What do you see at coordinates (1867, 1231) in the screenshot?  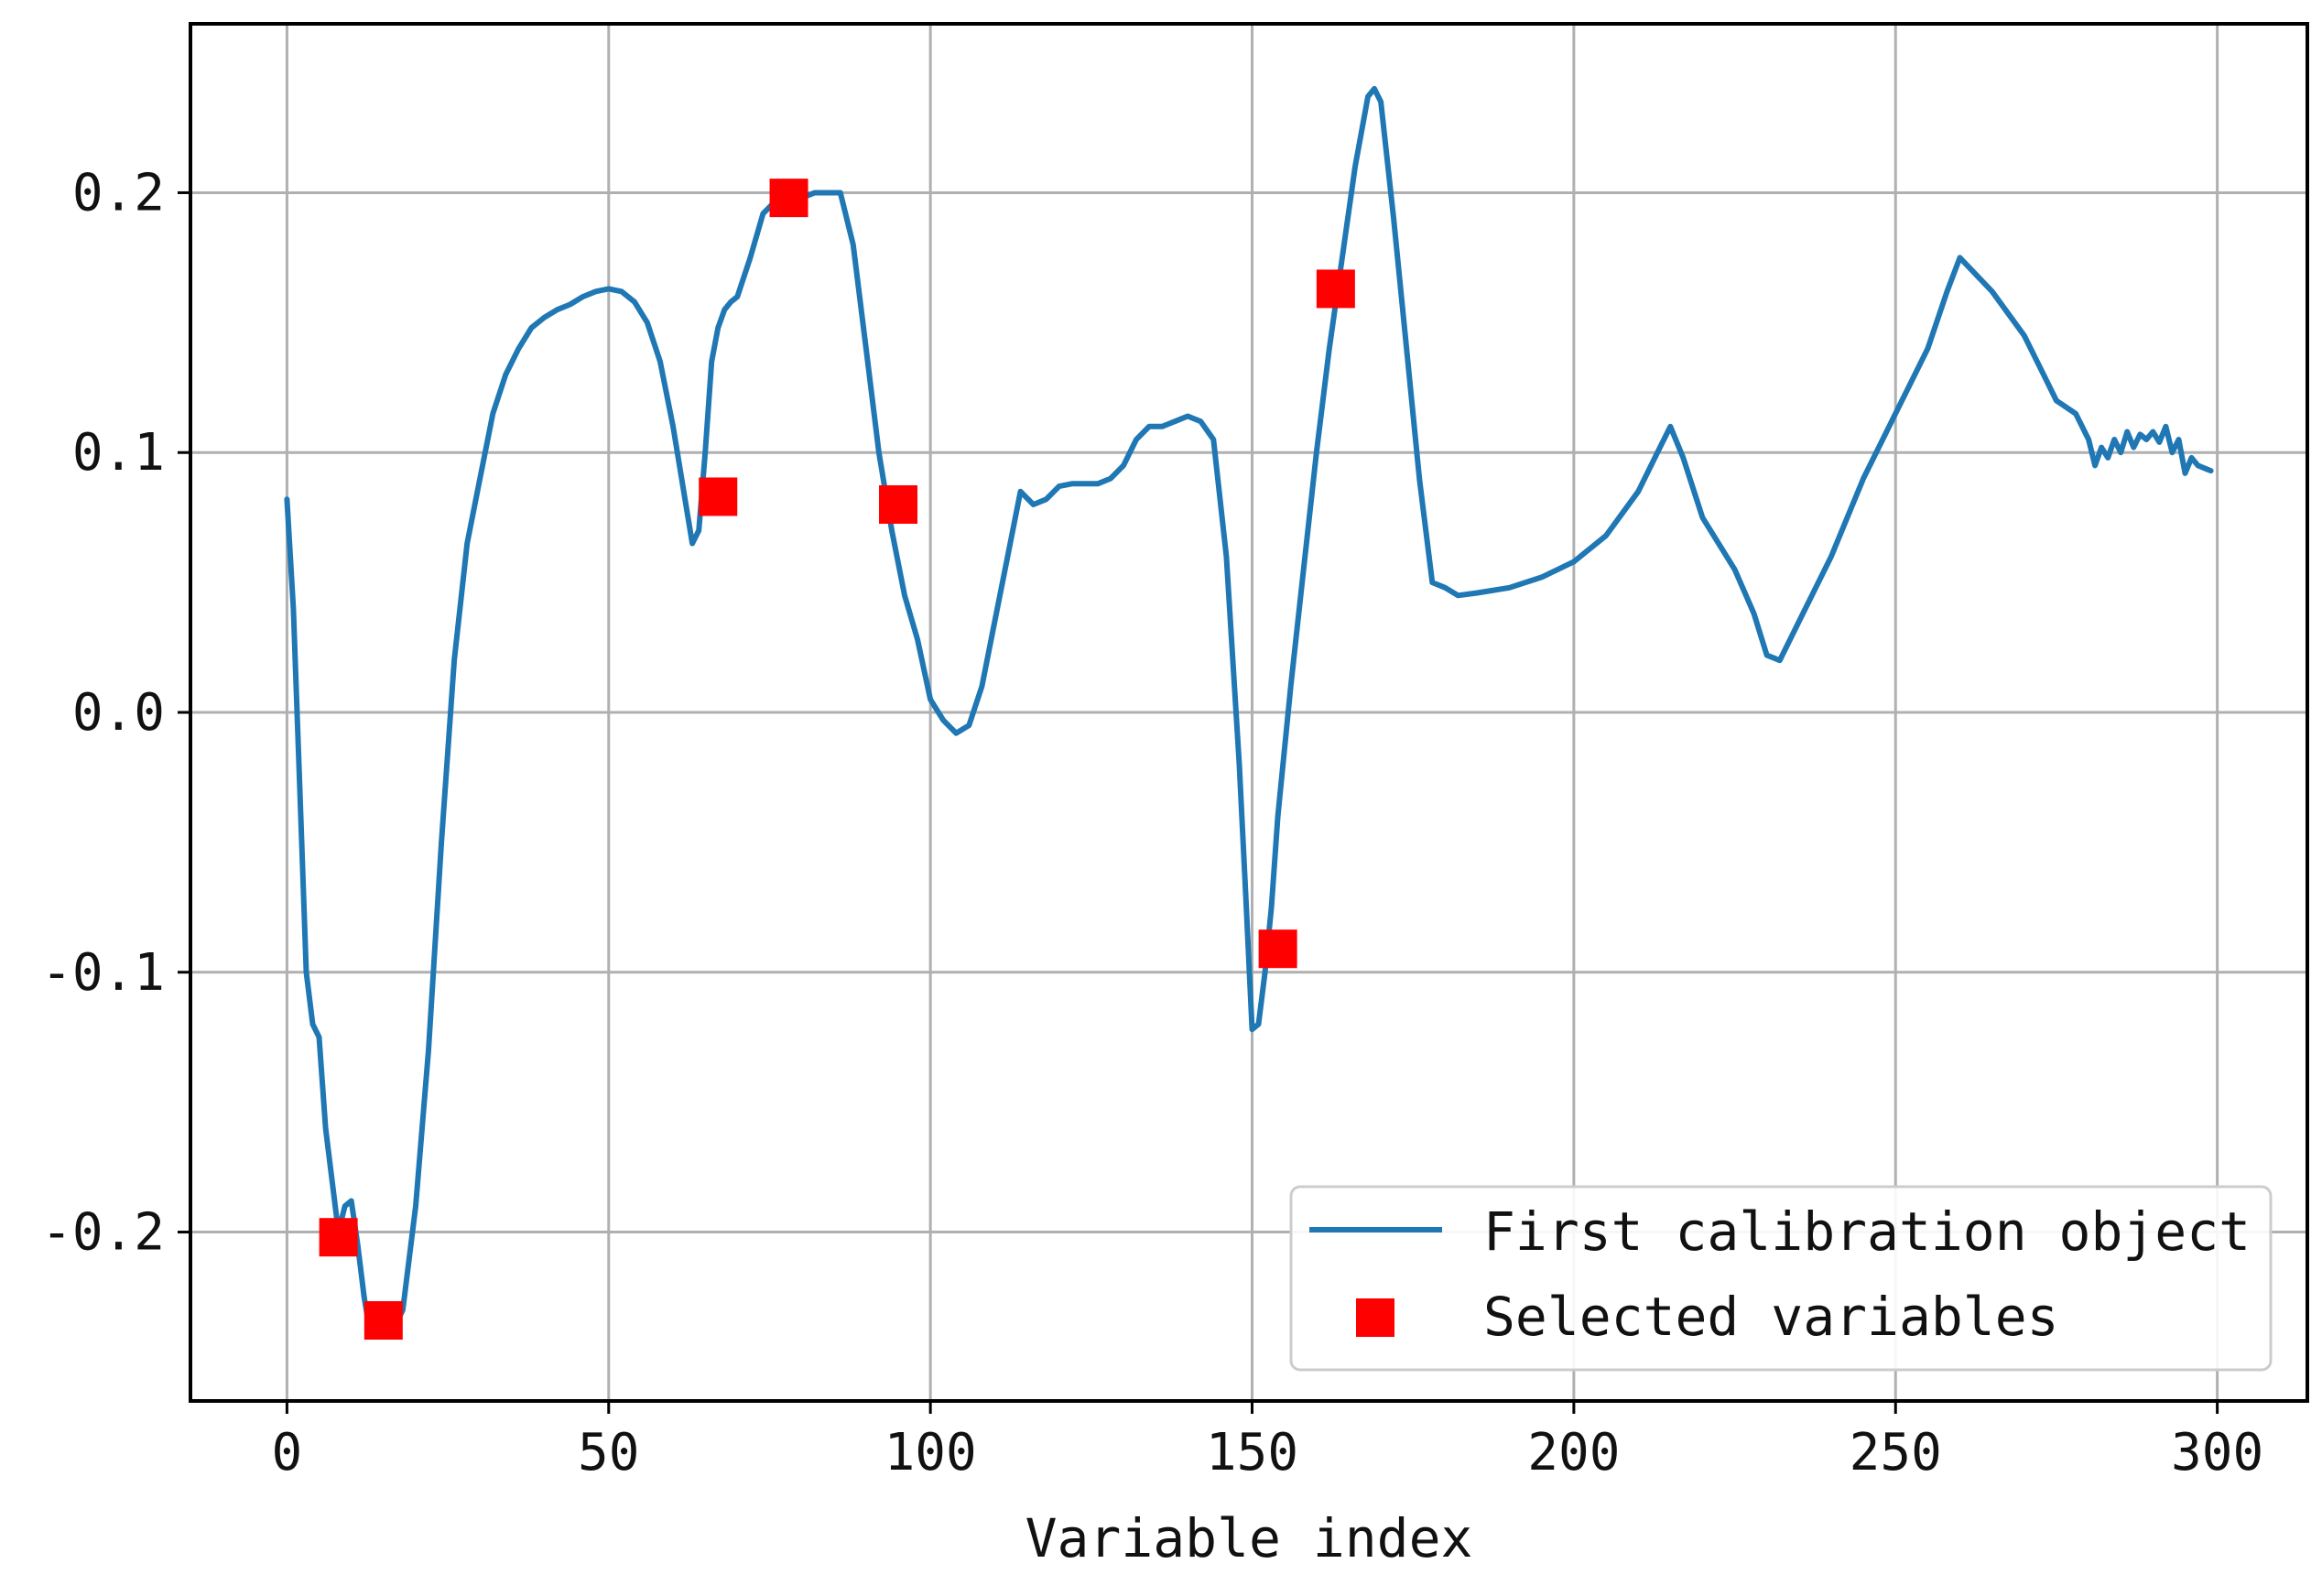 I see `legend-line-label: First calibration object` at bounding box center [1867, 1231].